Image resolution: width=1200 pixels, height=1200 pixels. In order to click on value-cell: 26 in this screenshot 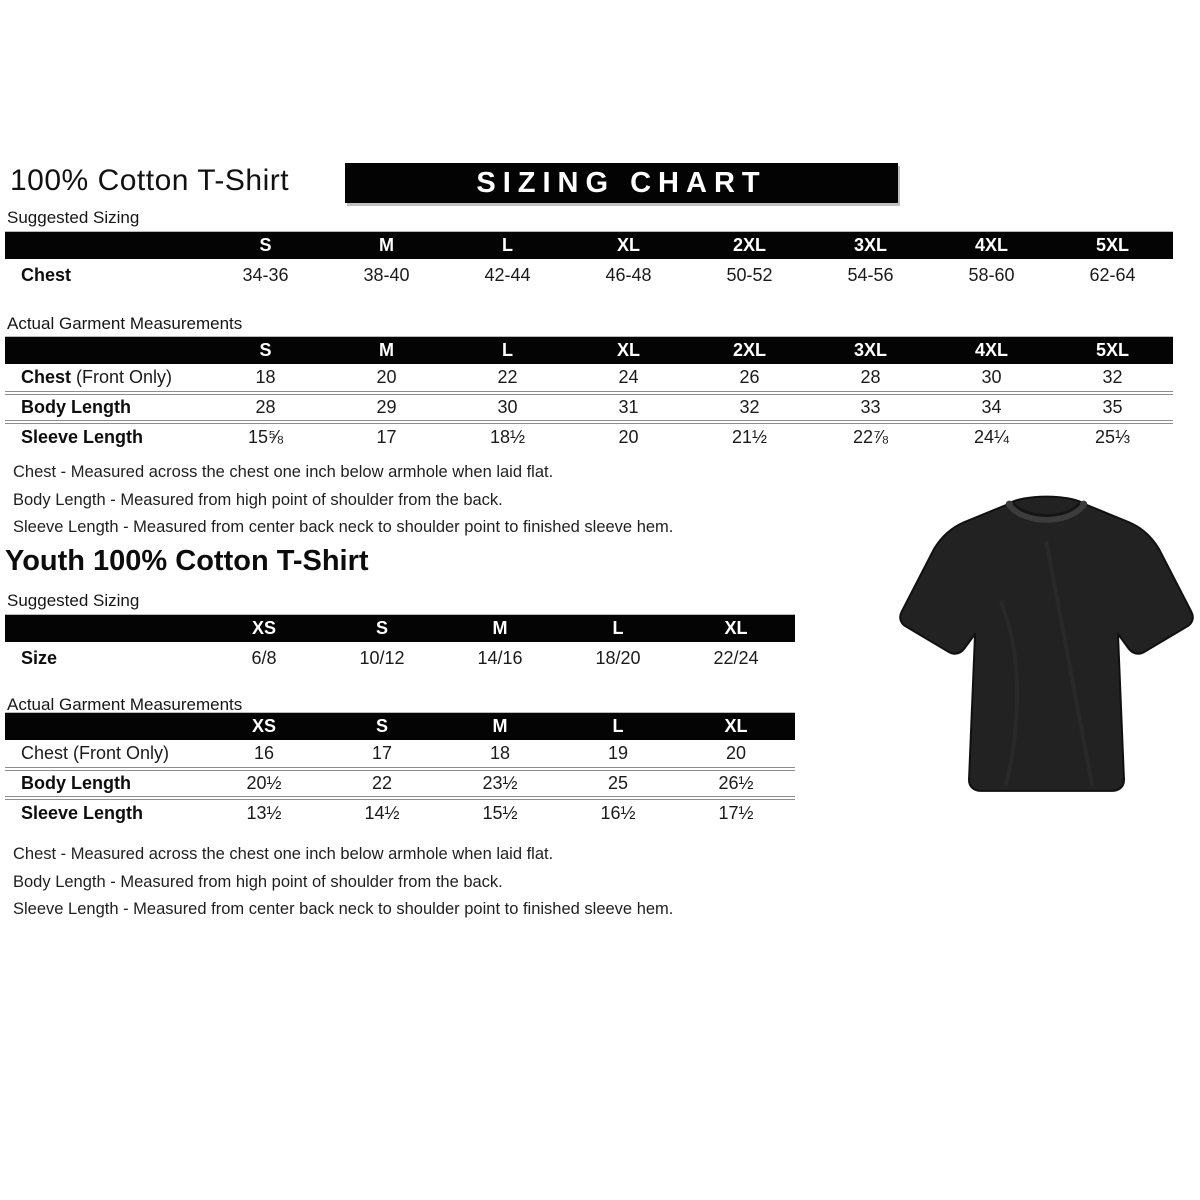, I will do `click(749, 376)`.